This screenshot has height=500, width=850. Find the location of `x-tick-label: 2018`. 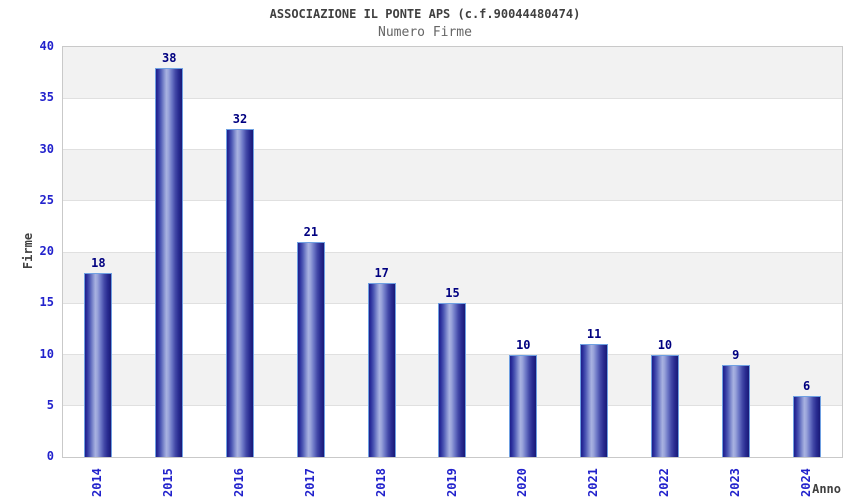

x-tick-label: 2018 is located at coordinates (380, 482).